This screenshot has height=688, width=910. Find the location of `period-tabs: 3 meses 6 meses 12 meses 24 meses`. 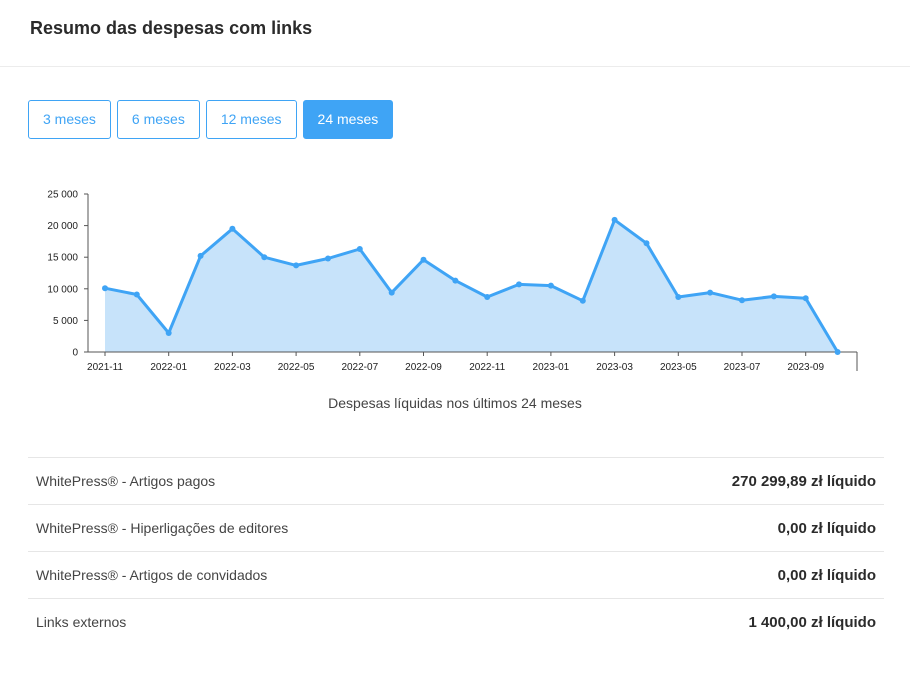

period-tabs: 3 meses 6 meses 12 meses 24 meses is located at coordinates (211, 119).